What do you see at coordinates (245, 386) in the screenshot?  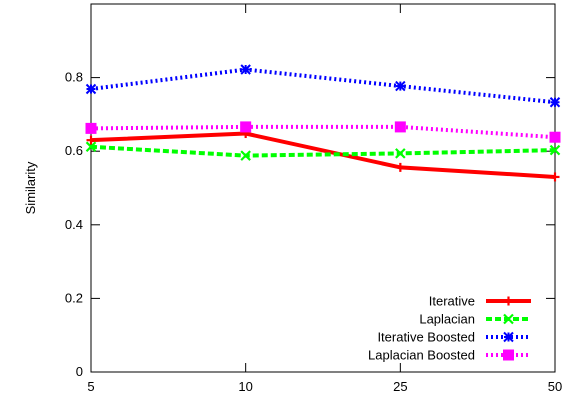 I see `x-tick-label: 10` at bounding box center [245, 386].